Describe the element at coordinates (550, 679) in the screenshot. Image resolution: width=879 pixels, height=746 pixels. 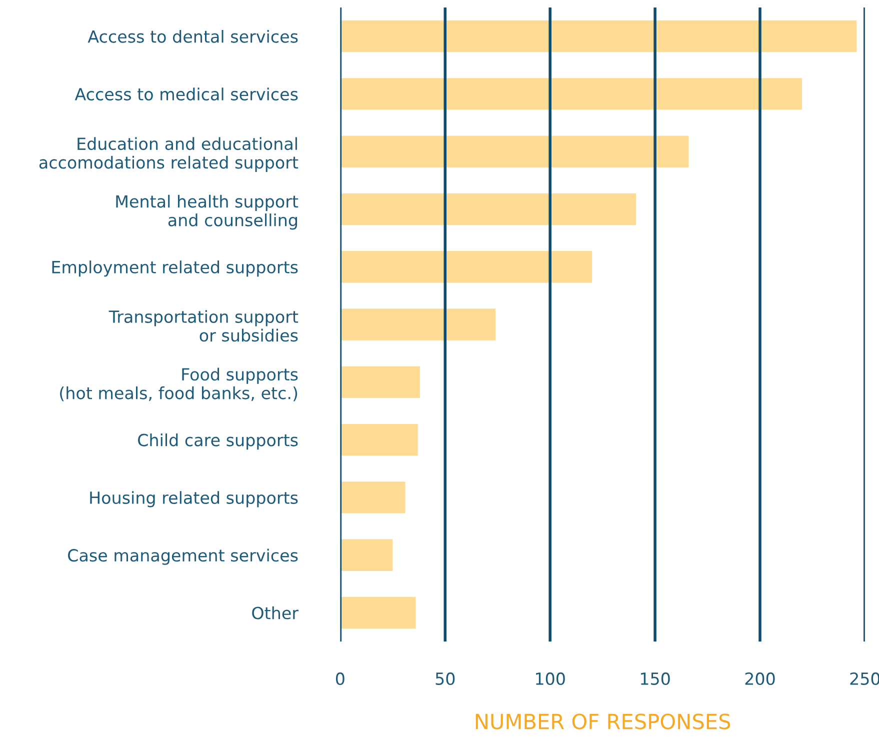
I see `x-tick-label: 100` at that location.